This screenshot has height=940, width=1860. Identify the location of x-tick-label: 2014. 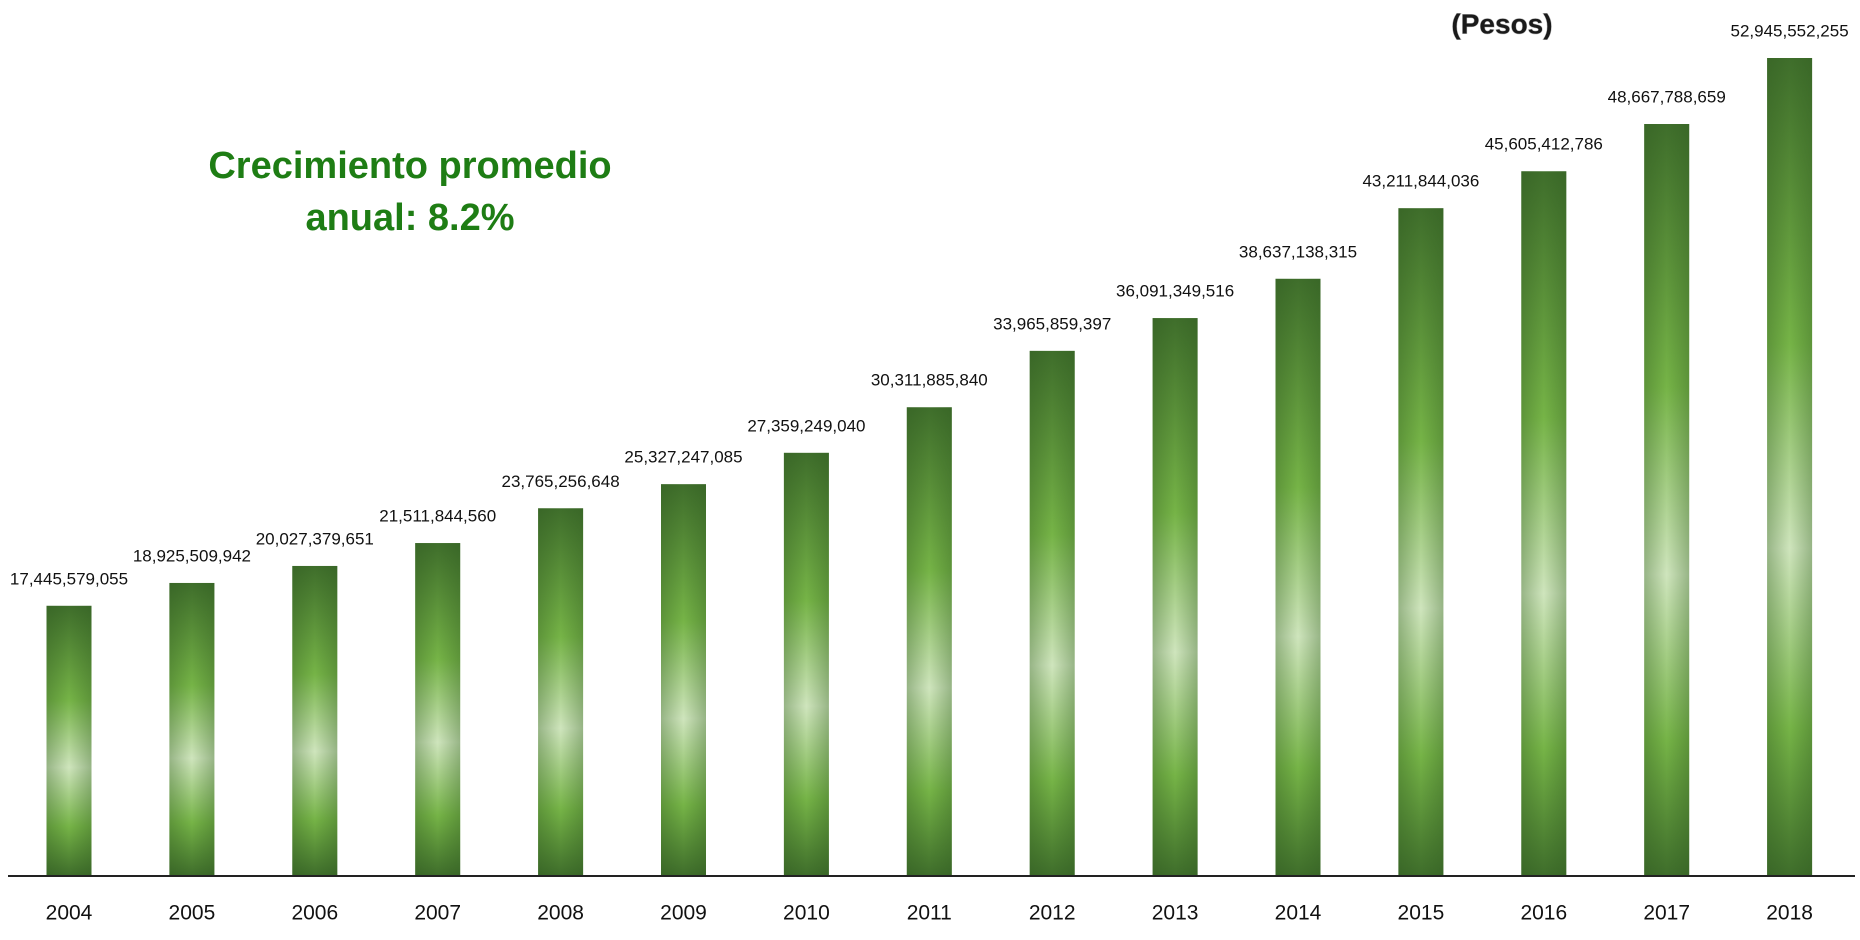
(1298, 913).